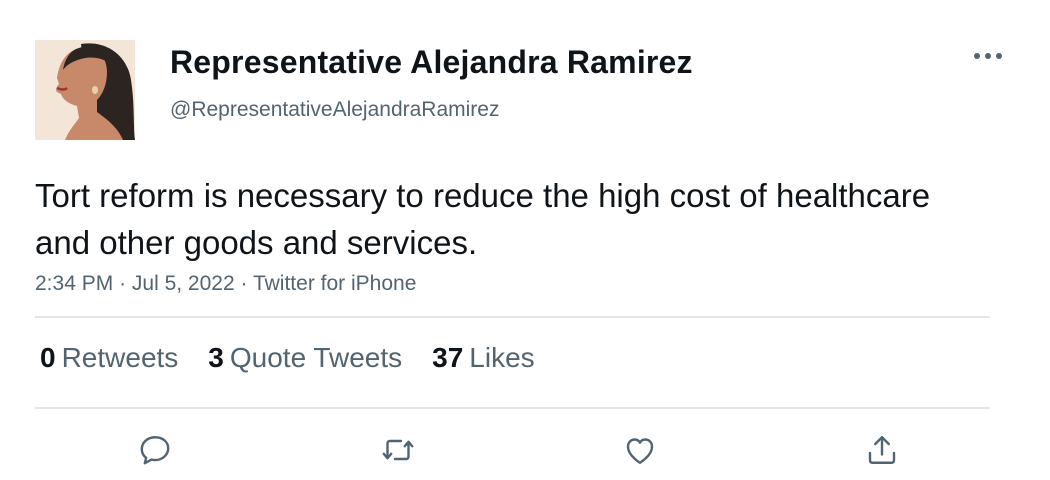 The image size is (1050, 480). I want to click on share-button, so click(882, 450).